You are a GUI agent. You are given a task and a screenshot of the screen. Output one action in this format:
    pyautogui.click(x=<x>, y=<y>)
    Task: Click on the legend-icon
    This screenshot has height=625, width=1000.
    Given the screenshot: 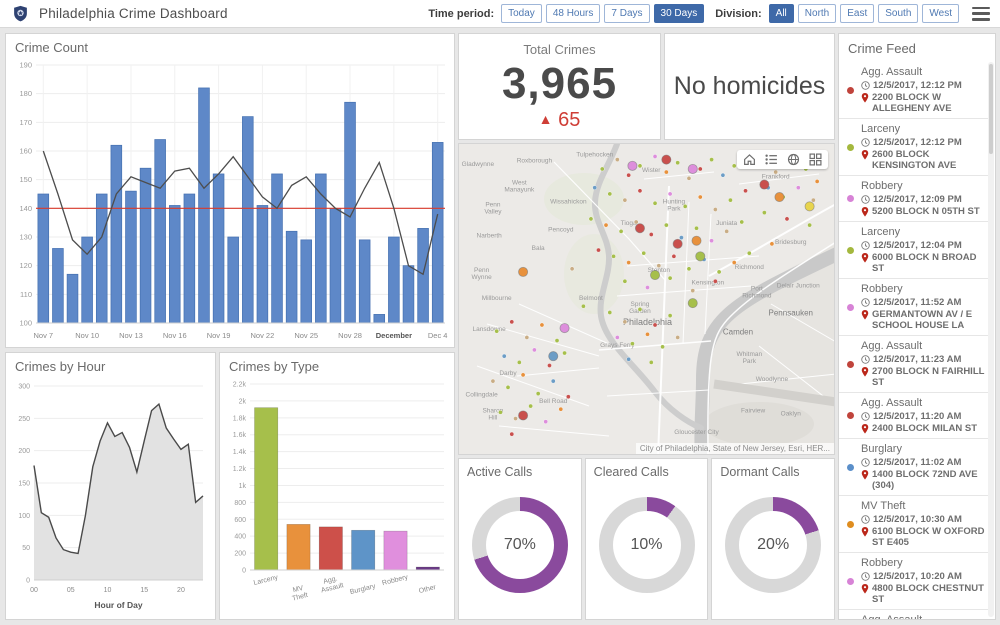 What is the action you would take?
    pyautogui.click(x=771, y=159)
    